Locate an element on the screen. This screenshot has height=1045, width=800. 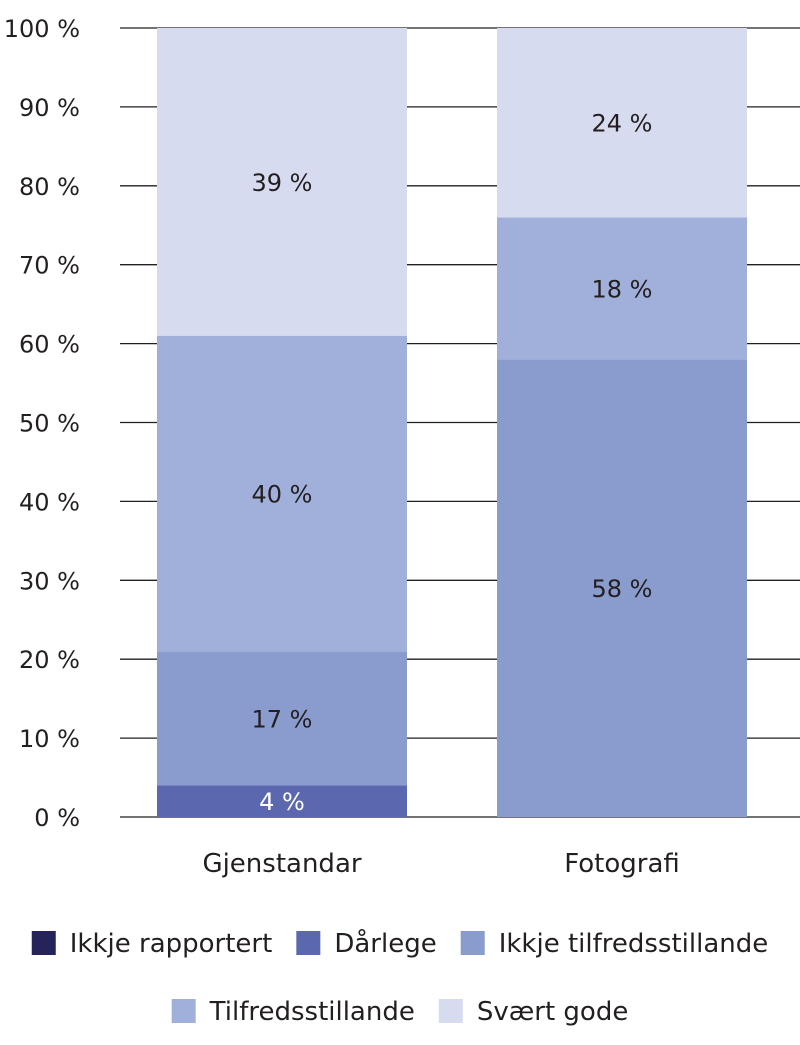
y-tick-label: 20 % is located at coordinates (49, 660).